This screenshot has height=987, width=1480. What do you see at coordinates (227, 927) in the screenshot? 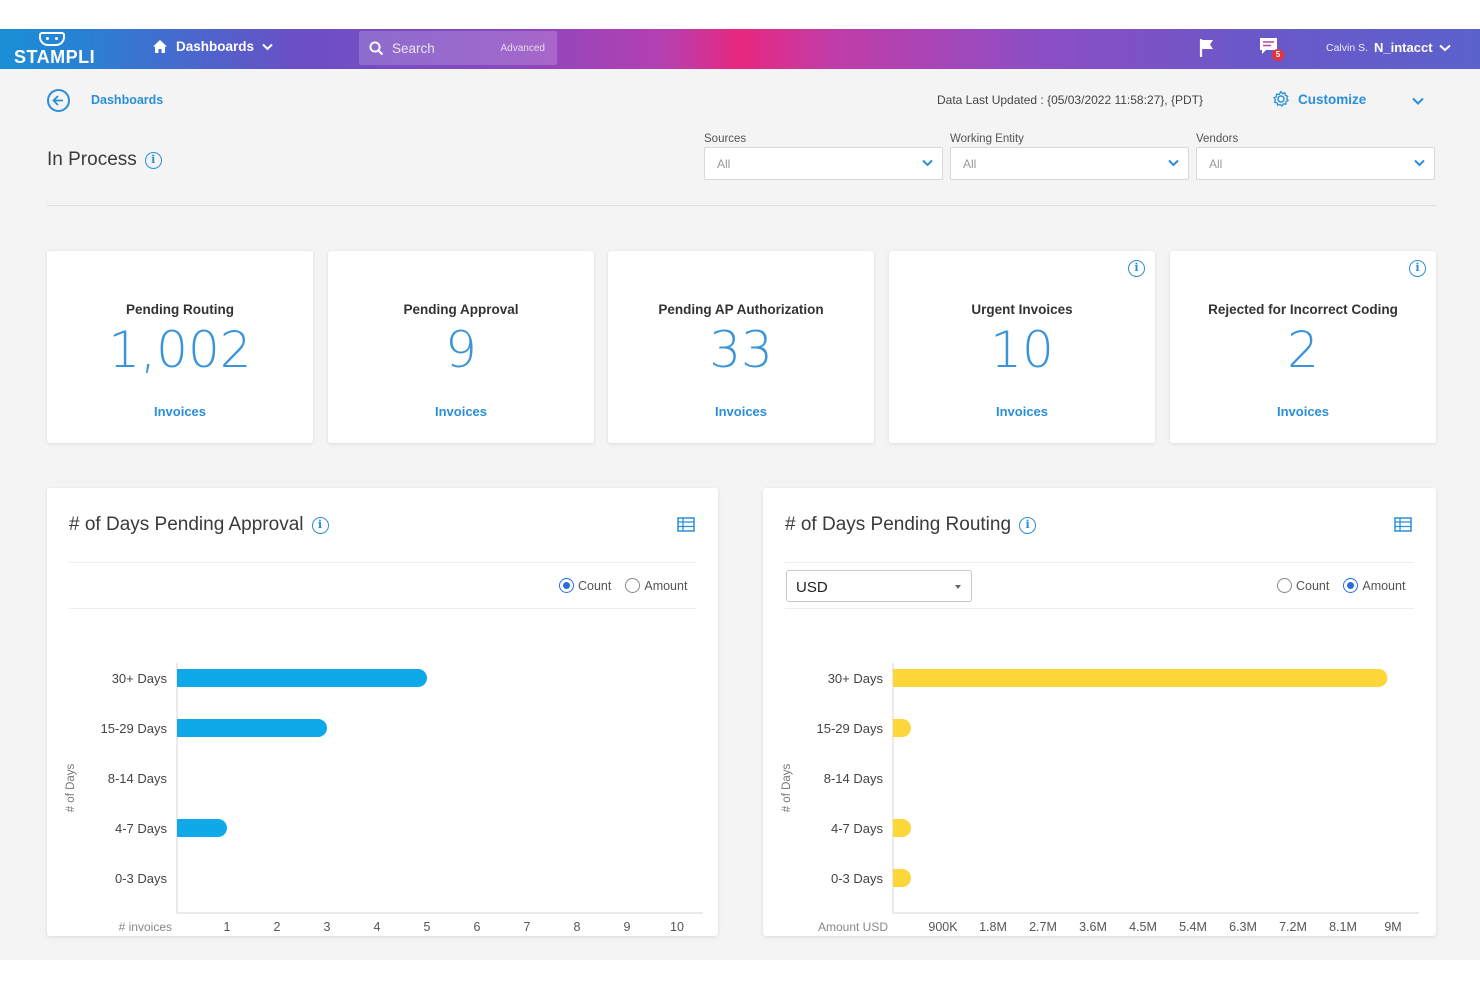
I see `x-tick-label: 1` at bounding box center [227, 927].